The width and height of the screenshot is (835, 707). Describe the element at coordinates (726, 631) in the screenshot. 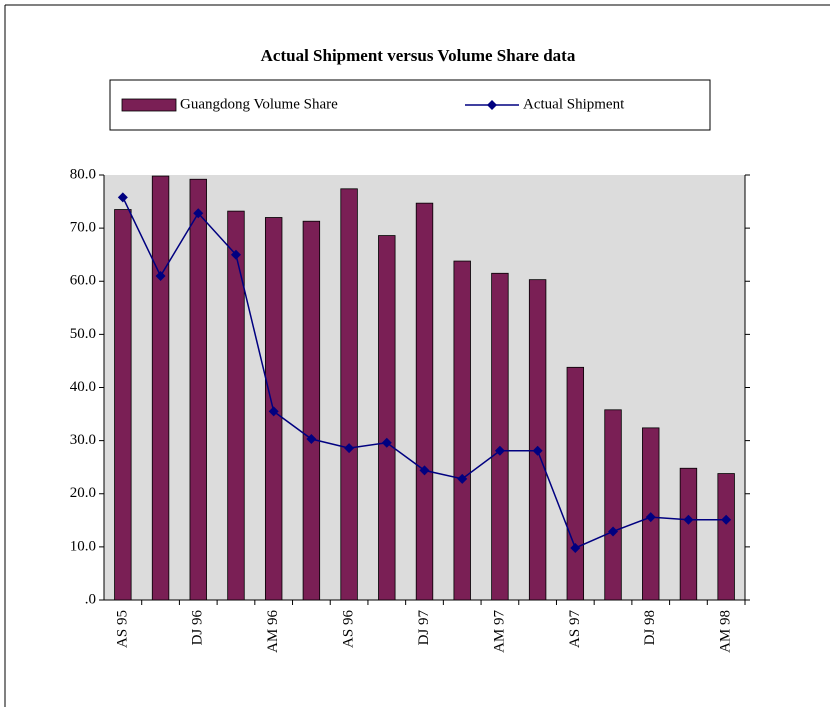

I see `x-tick-label: AM 98` at that location.